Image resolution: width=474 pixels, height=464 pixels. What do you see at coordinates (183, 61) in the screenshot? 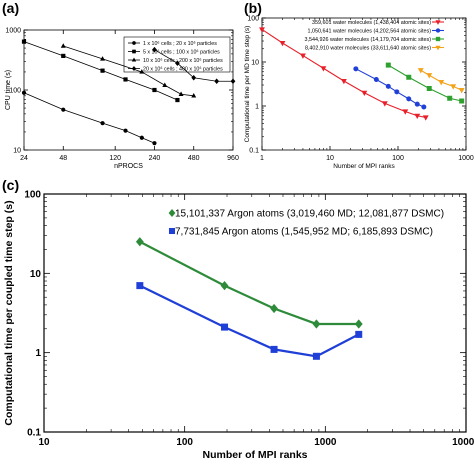
I see `legend-label: 10 x 10⁶ cells ; 200 x 10⁶ particles` at bounding box center [183, 61].